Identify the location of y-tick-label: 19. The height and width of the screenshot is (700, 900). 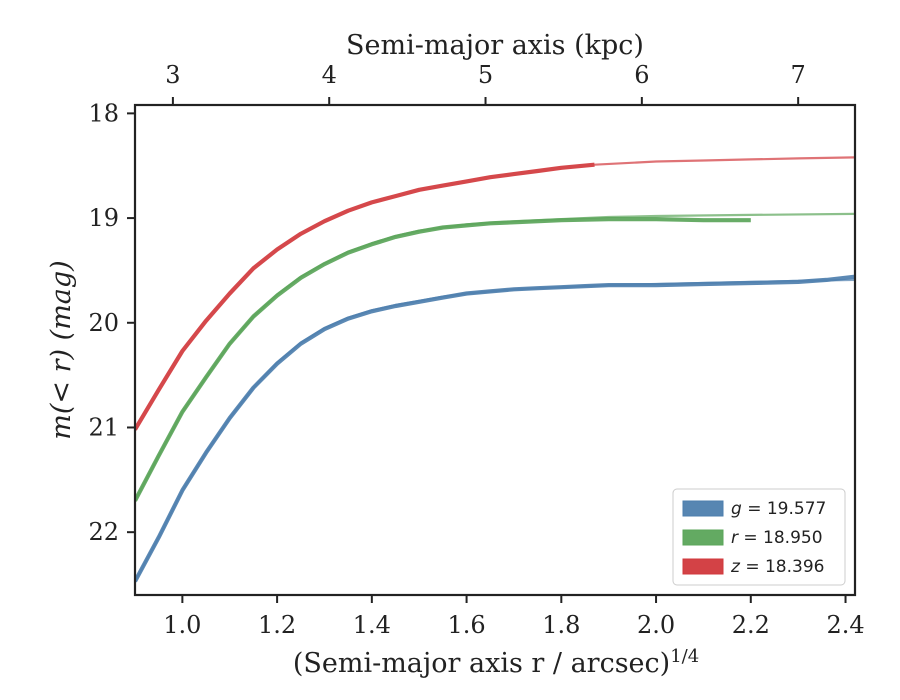
(103, 218).